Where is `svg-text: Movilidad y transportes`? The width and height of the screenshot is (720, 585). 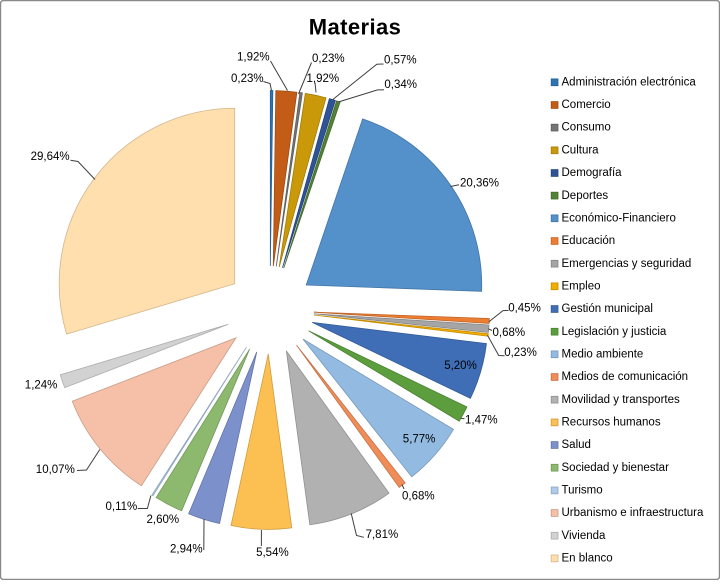 svg-text: Movilidad y transportes is located at coordinates (621, 400).